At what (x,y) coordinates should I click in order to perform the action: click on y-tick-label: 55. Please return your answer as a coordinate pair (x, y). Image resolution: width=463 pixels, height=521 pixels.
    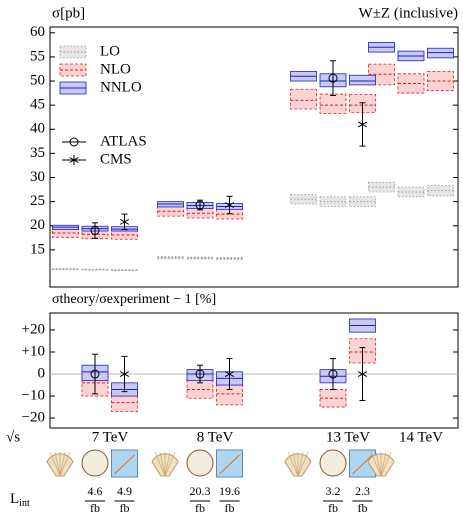
    Looking at the image, I should click on (37, 56).